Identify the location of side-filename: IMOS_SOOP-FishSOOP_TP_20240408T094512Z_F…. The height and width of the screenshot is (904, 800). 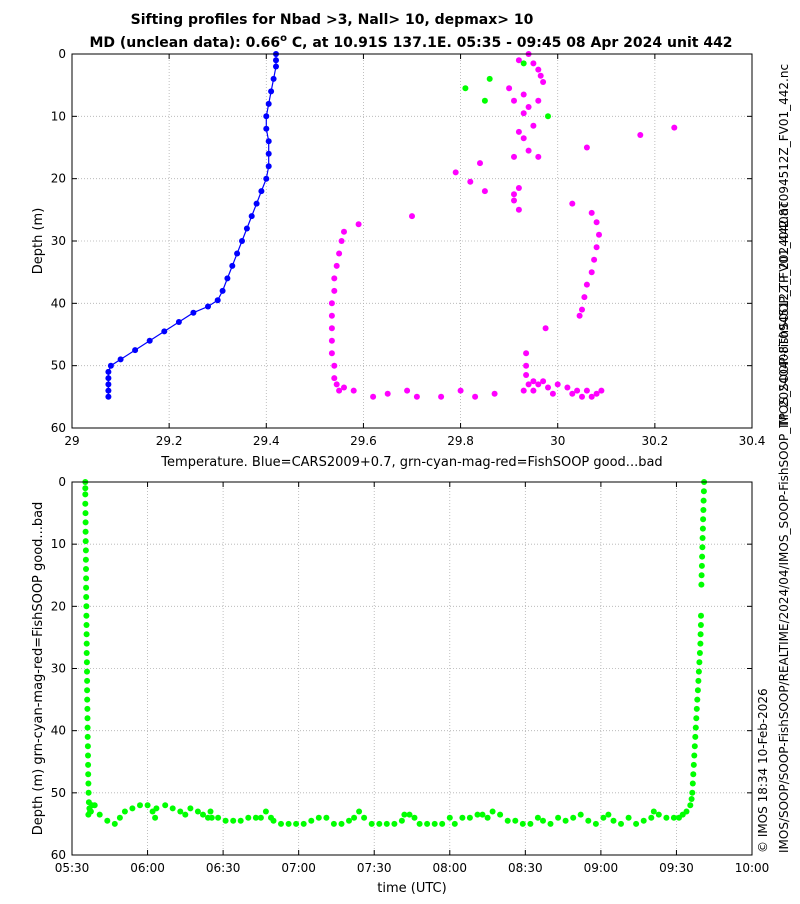
(784, 246).